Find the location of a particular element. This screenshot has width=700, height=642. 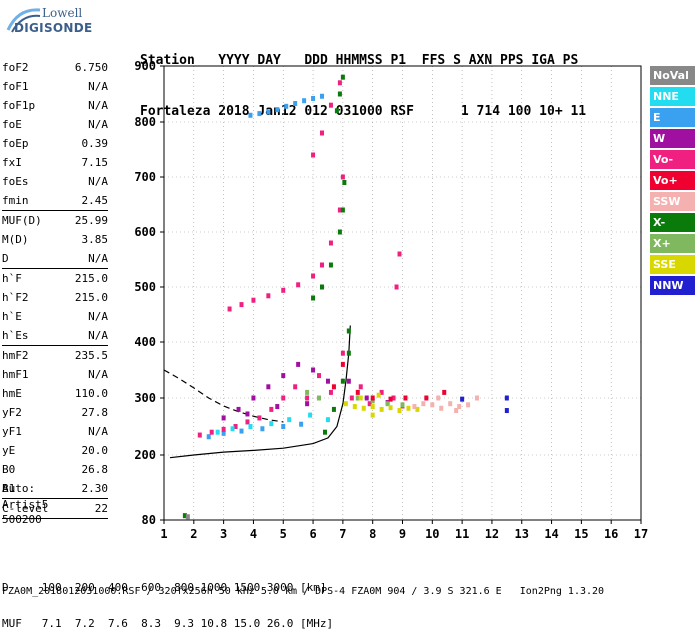

param-label: B1 is located at coordinates (9, 488).